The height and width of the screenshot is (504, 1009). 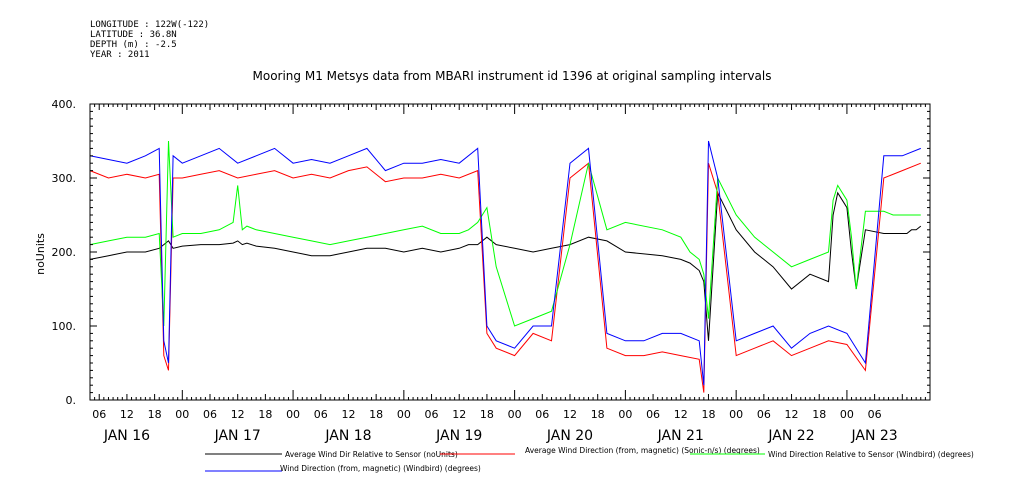 I want to click on x-day-label: JAN 21, so click(x=680, y=436).